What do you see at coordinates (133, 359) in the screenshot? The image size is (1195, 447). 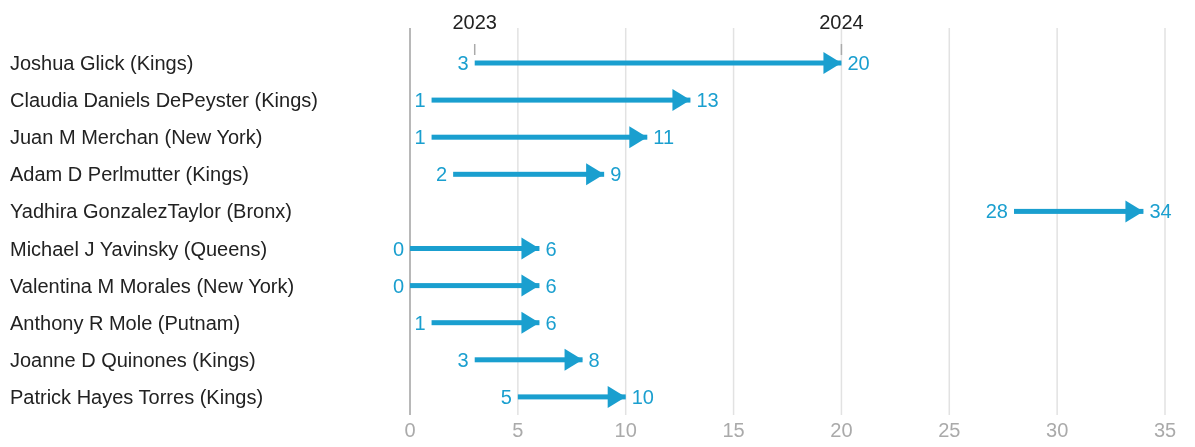 I see `y-tick-label: Joanne D Quinones (Kings)` at bounding box center [133, 359].